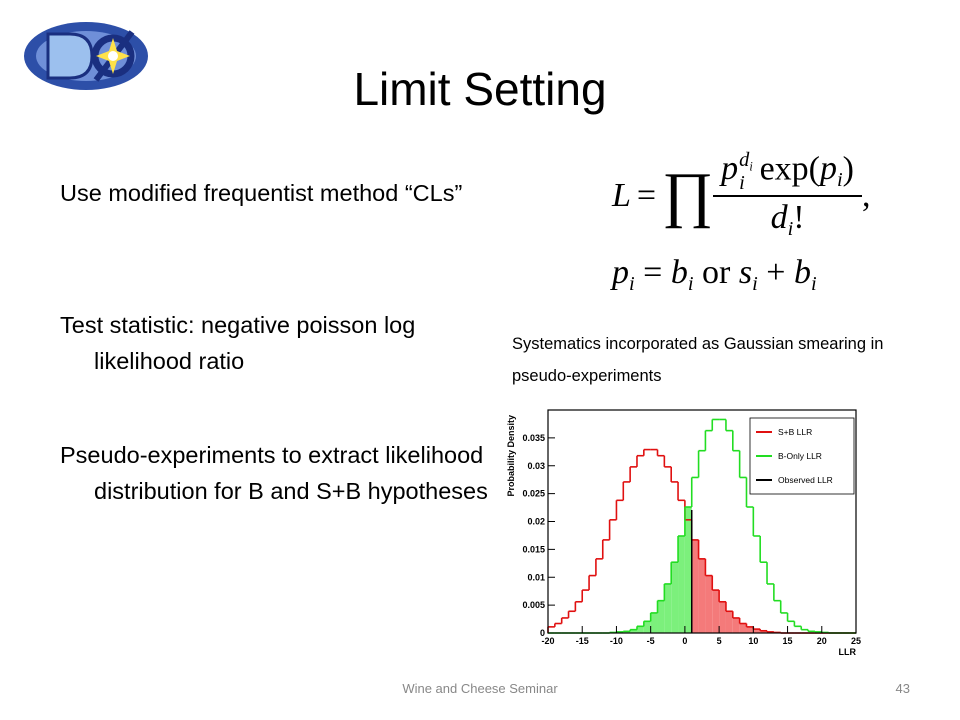 This screenshot has width=960, height=720. I want to click on likelihood-formula: L = ∏ p di i exp(pi) di! ,, so click(741, 195).